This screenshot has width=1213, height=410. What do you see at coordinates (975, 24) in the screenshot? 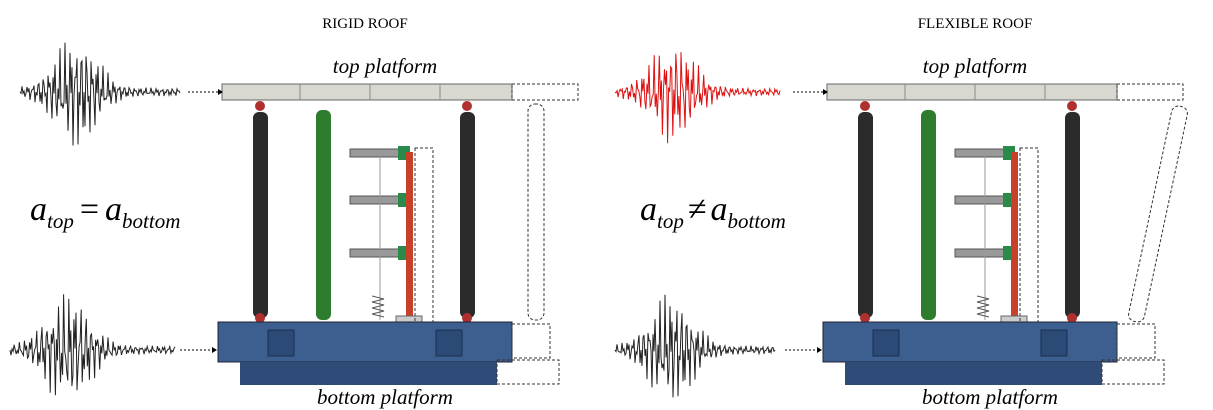
I see `panel-title: FLEXIBLE ROOF` at bounding box center [975, 24].